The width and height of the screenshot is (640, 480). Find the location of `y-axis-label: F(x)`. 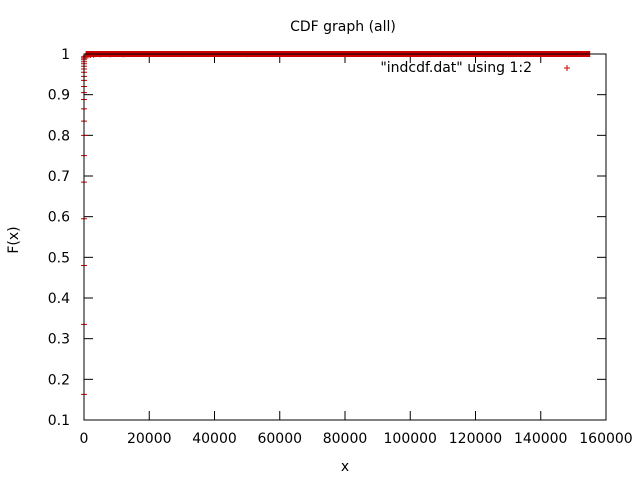

y-axis-label: F(x) is located at coordinates (14, 239).